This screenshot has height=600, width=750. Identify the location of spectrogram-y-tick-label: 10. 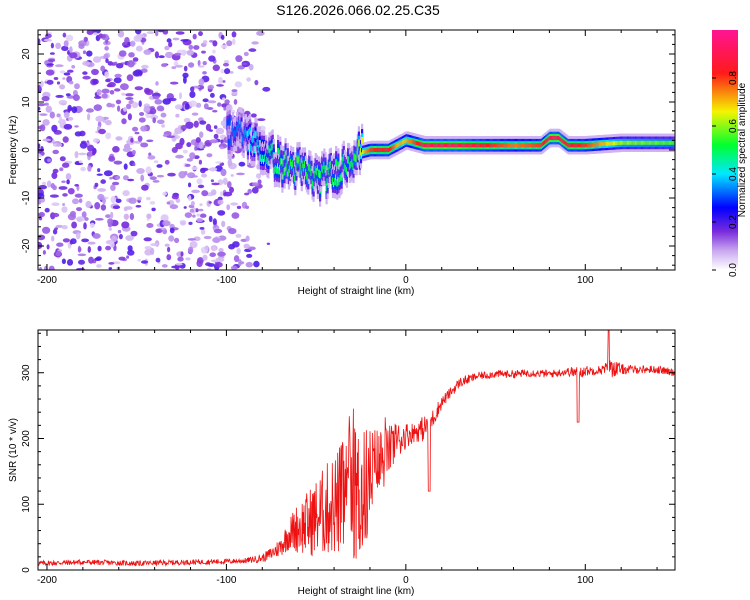
(26, 102).